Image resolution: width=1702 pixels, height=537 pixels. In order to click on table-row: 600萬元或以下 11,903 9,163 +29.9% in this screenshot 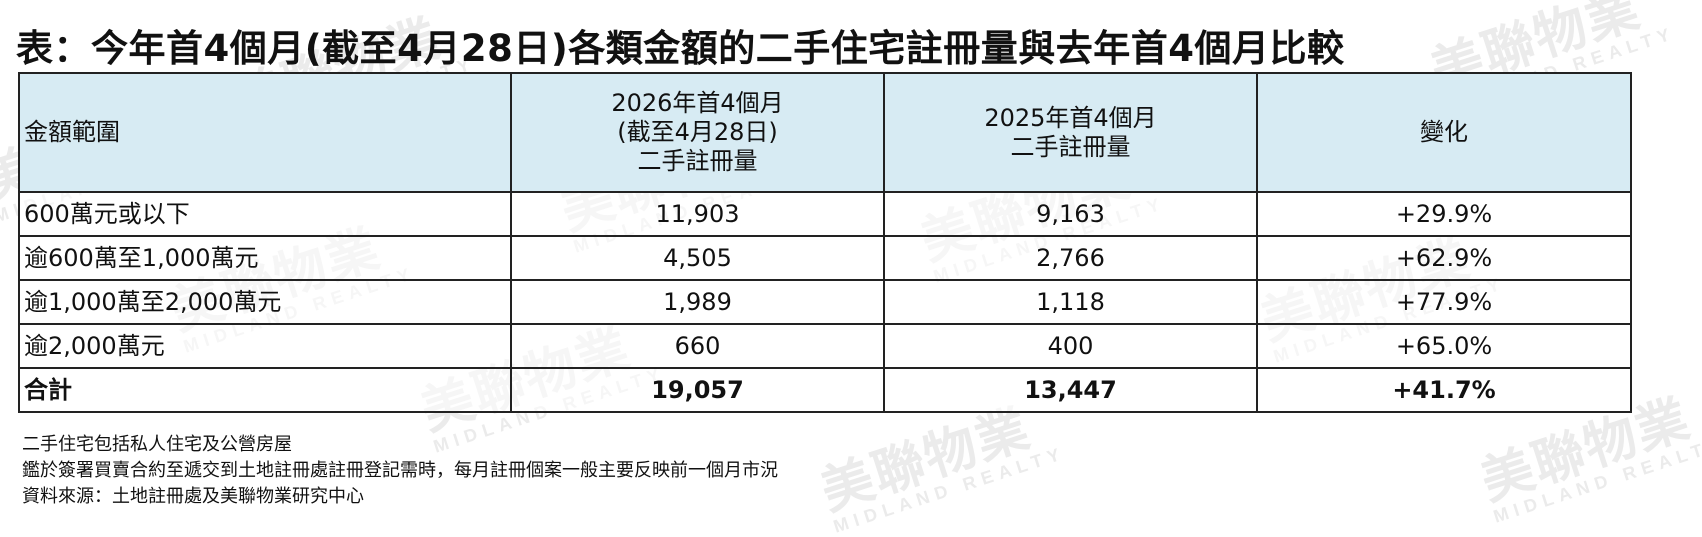, I will do `click(825, 214)`.